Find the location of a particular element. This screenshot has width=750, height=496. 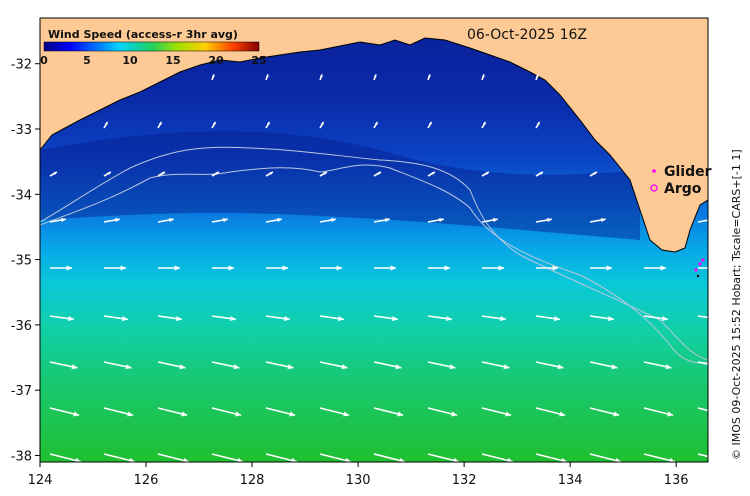

colorbar-tick-label: 15 is located at coordinates (172, 60).